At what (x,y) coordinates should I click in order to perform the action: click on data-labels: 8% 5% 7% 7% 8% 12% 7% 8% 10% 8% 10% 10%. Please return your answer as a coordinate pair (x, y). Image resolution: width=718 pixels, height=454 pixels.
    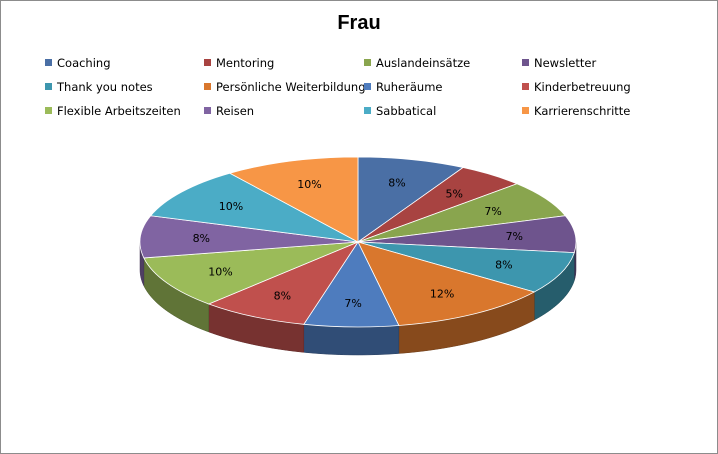
    Looking at the image, I should click on (358, 244).